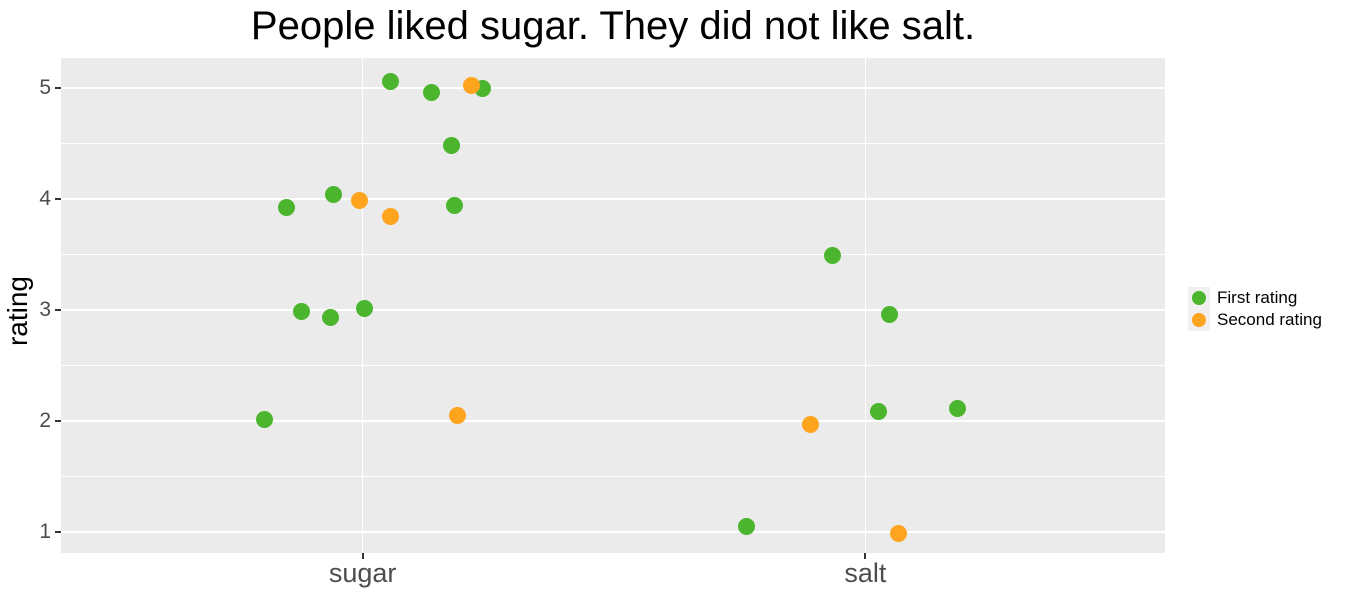 The height and width of the screenshot is (600, 1365). I want to click on y-tick-label: 1, so click(45, 531).